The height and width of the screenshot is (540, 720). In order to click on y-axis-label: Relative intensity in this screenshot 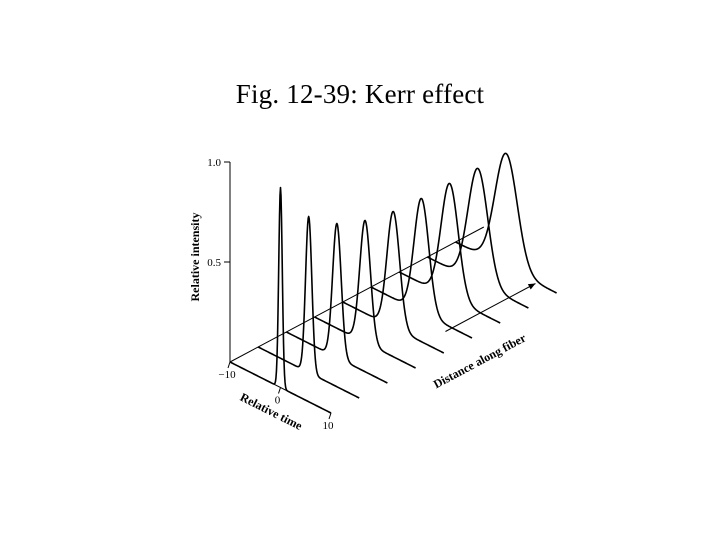, I will do `click(195, 257)`.